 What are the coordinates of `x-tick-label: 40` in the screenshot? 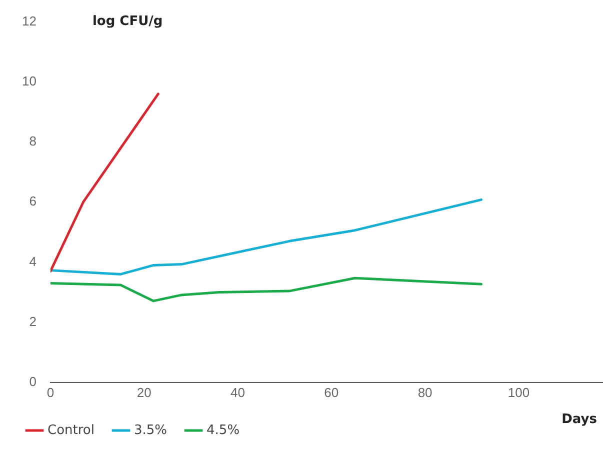 It's located at (237, 392).